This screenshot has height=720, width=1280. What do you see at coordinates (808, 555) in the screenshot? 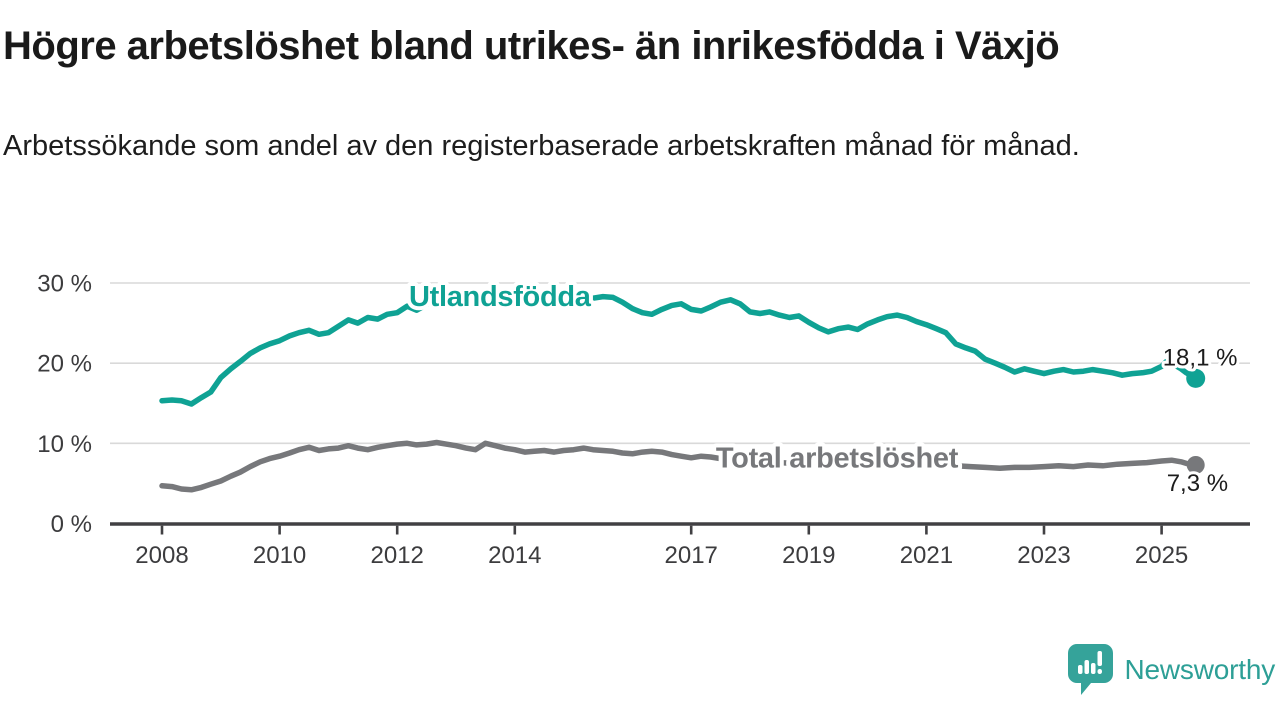
I see `x-tick-label-2019: 2019` at bounding box center [808, 555].